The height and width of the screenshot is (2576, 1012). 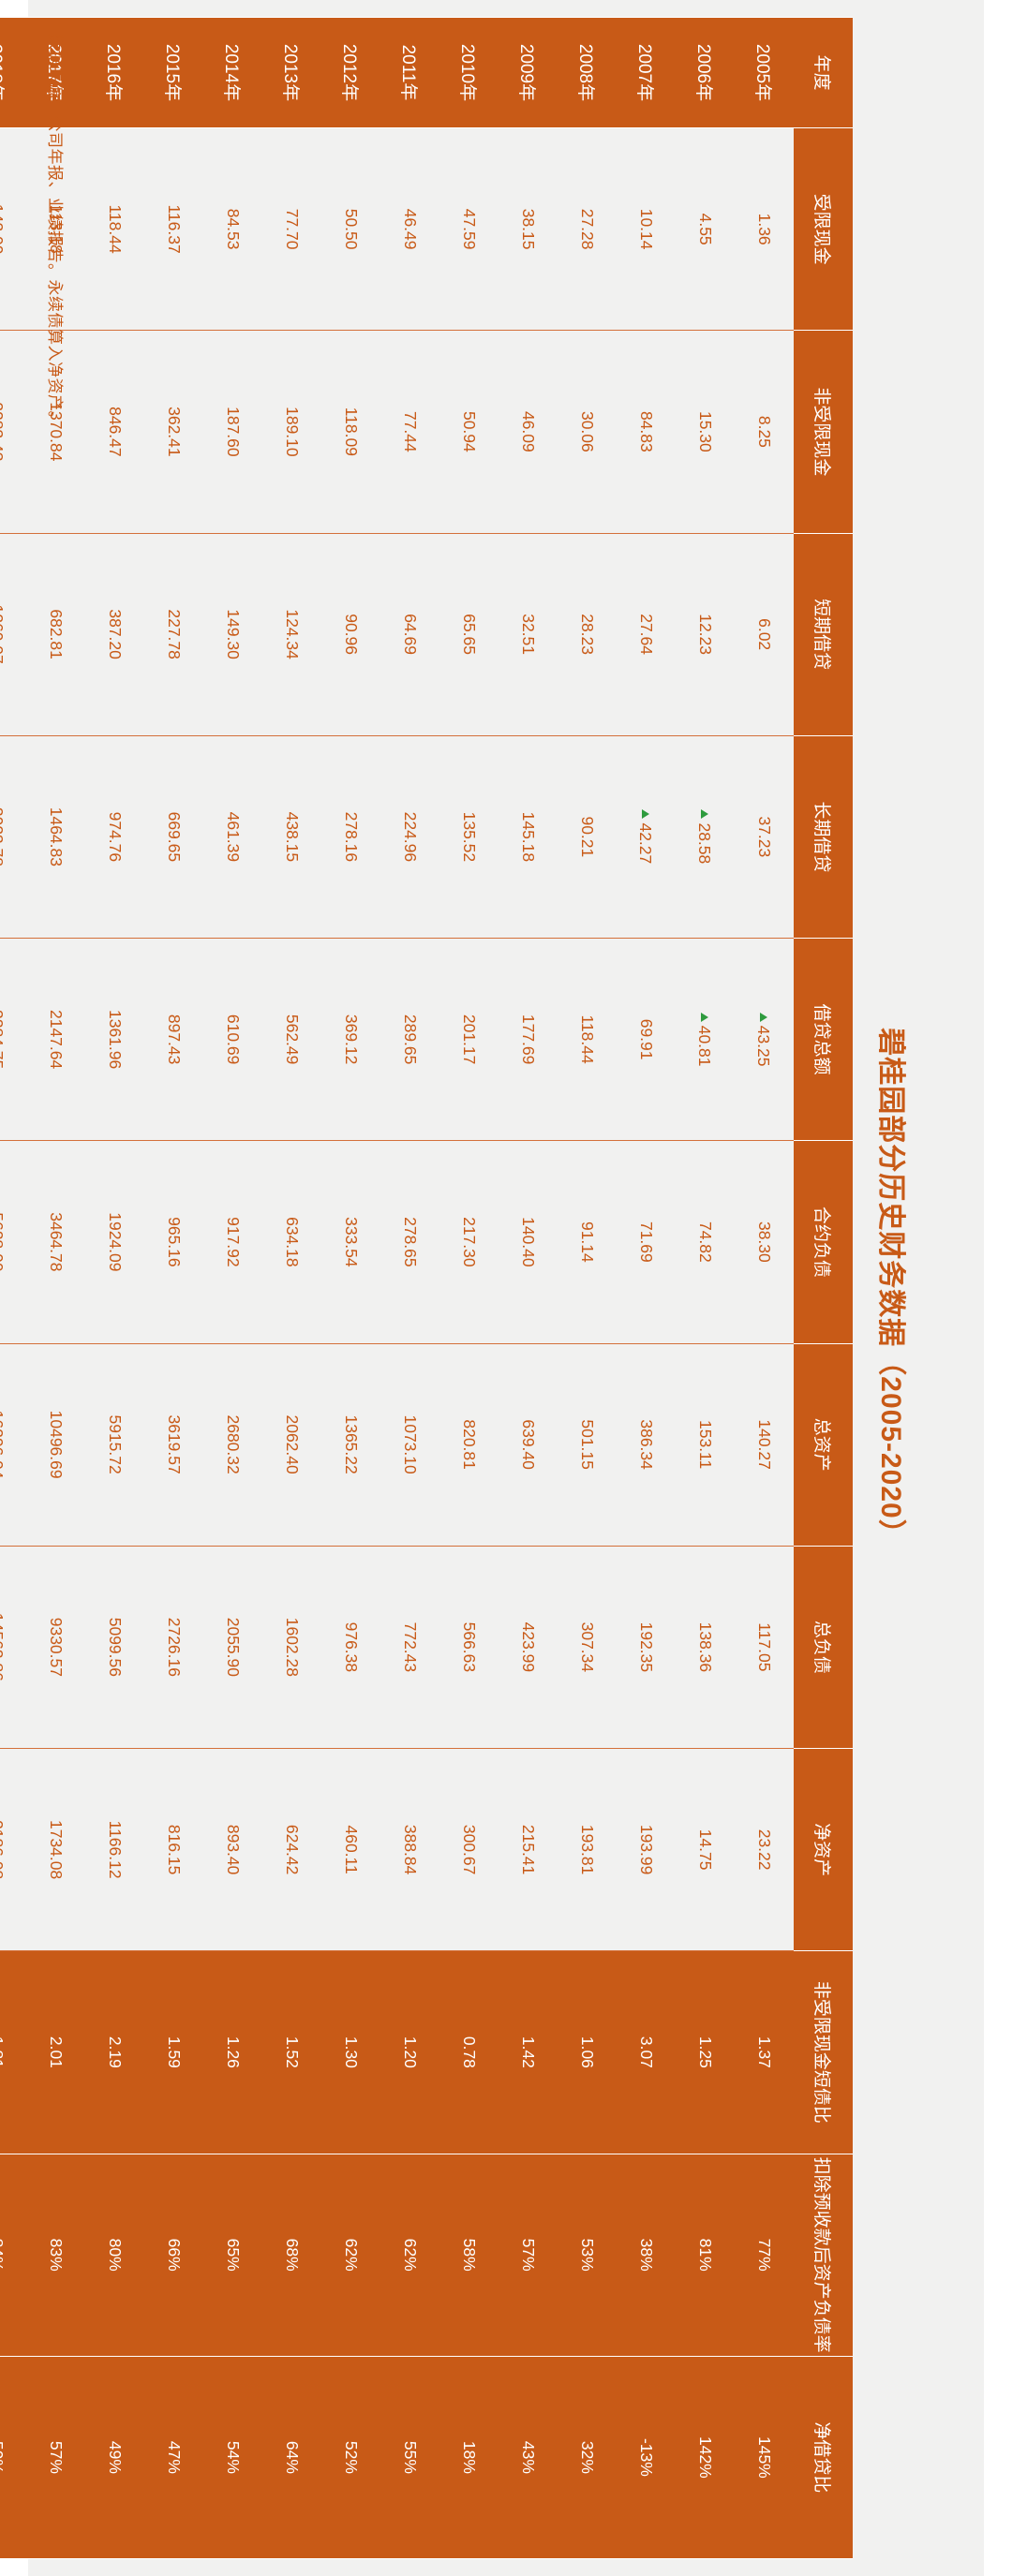 I want to click on year-cell: 2006年, so click(x=705, y=72).